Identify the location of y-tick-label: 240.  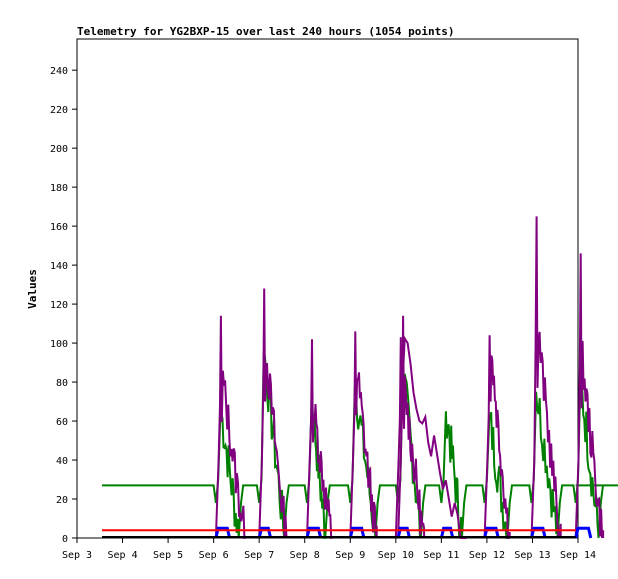
(59, 71).